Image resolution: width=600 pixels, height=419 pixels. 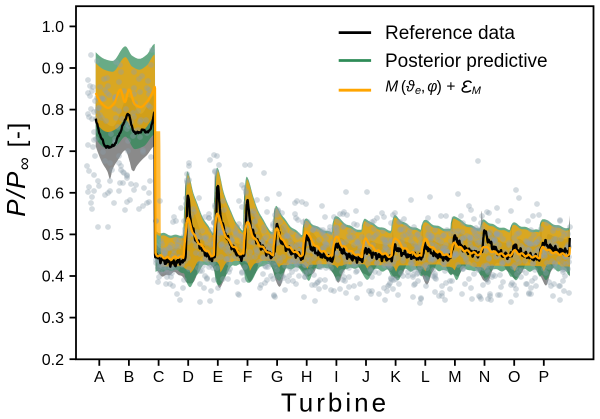 I want to click on svg-text: H, so click(x=307, y=377).